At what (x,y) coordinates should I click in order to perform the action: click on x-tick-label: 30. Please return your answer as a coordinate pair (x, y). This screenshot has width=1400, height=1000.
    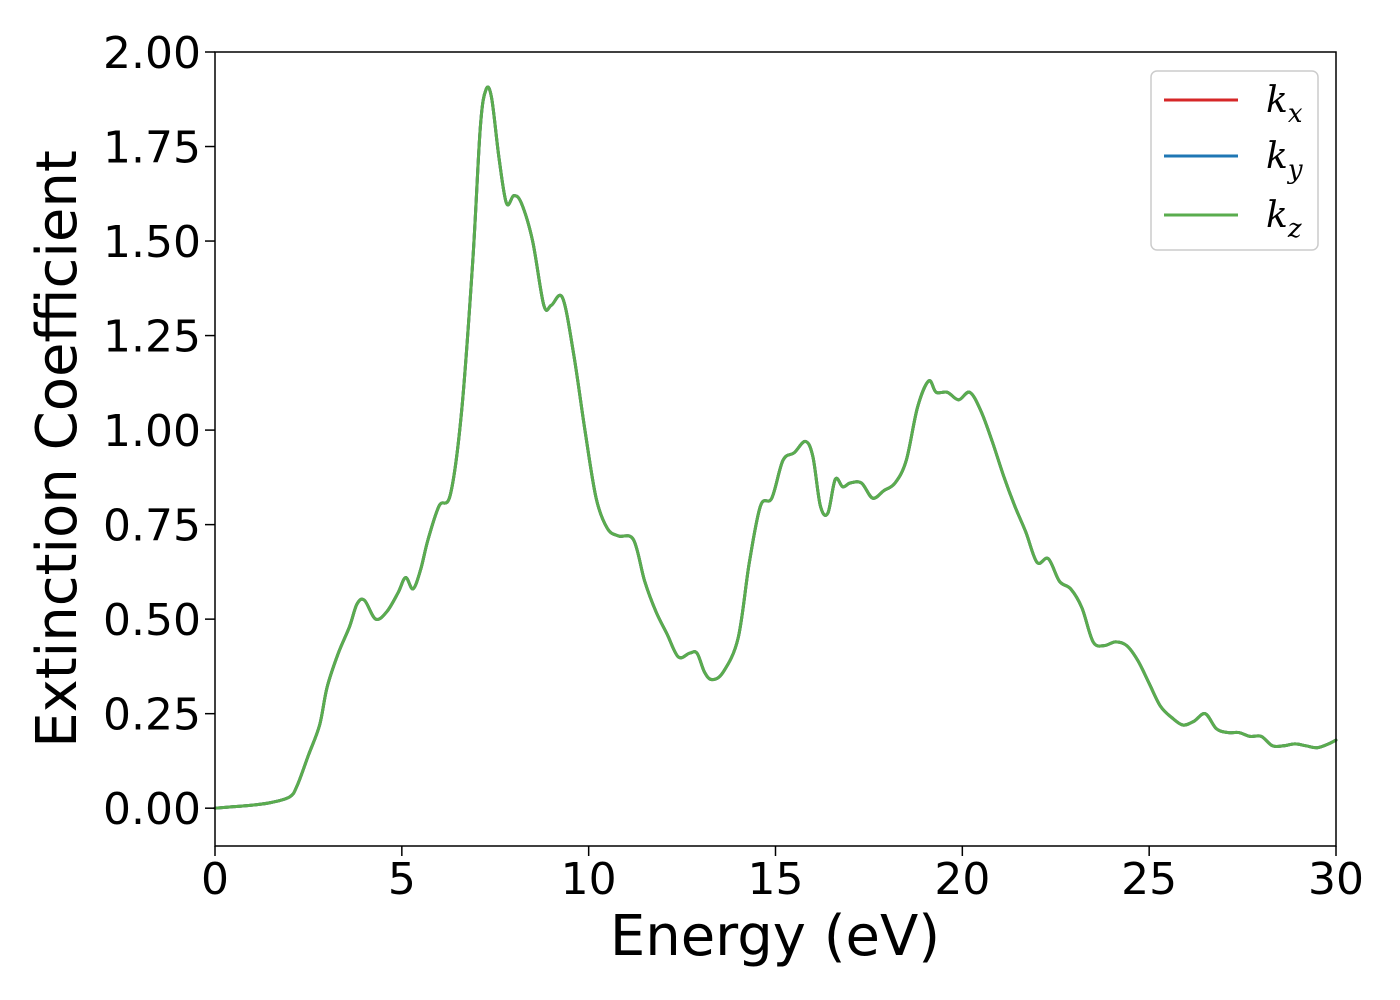
    Looking at the image, I should click on (1336, 879).